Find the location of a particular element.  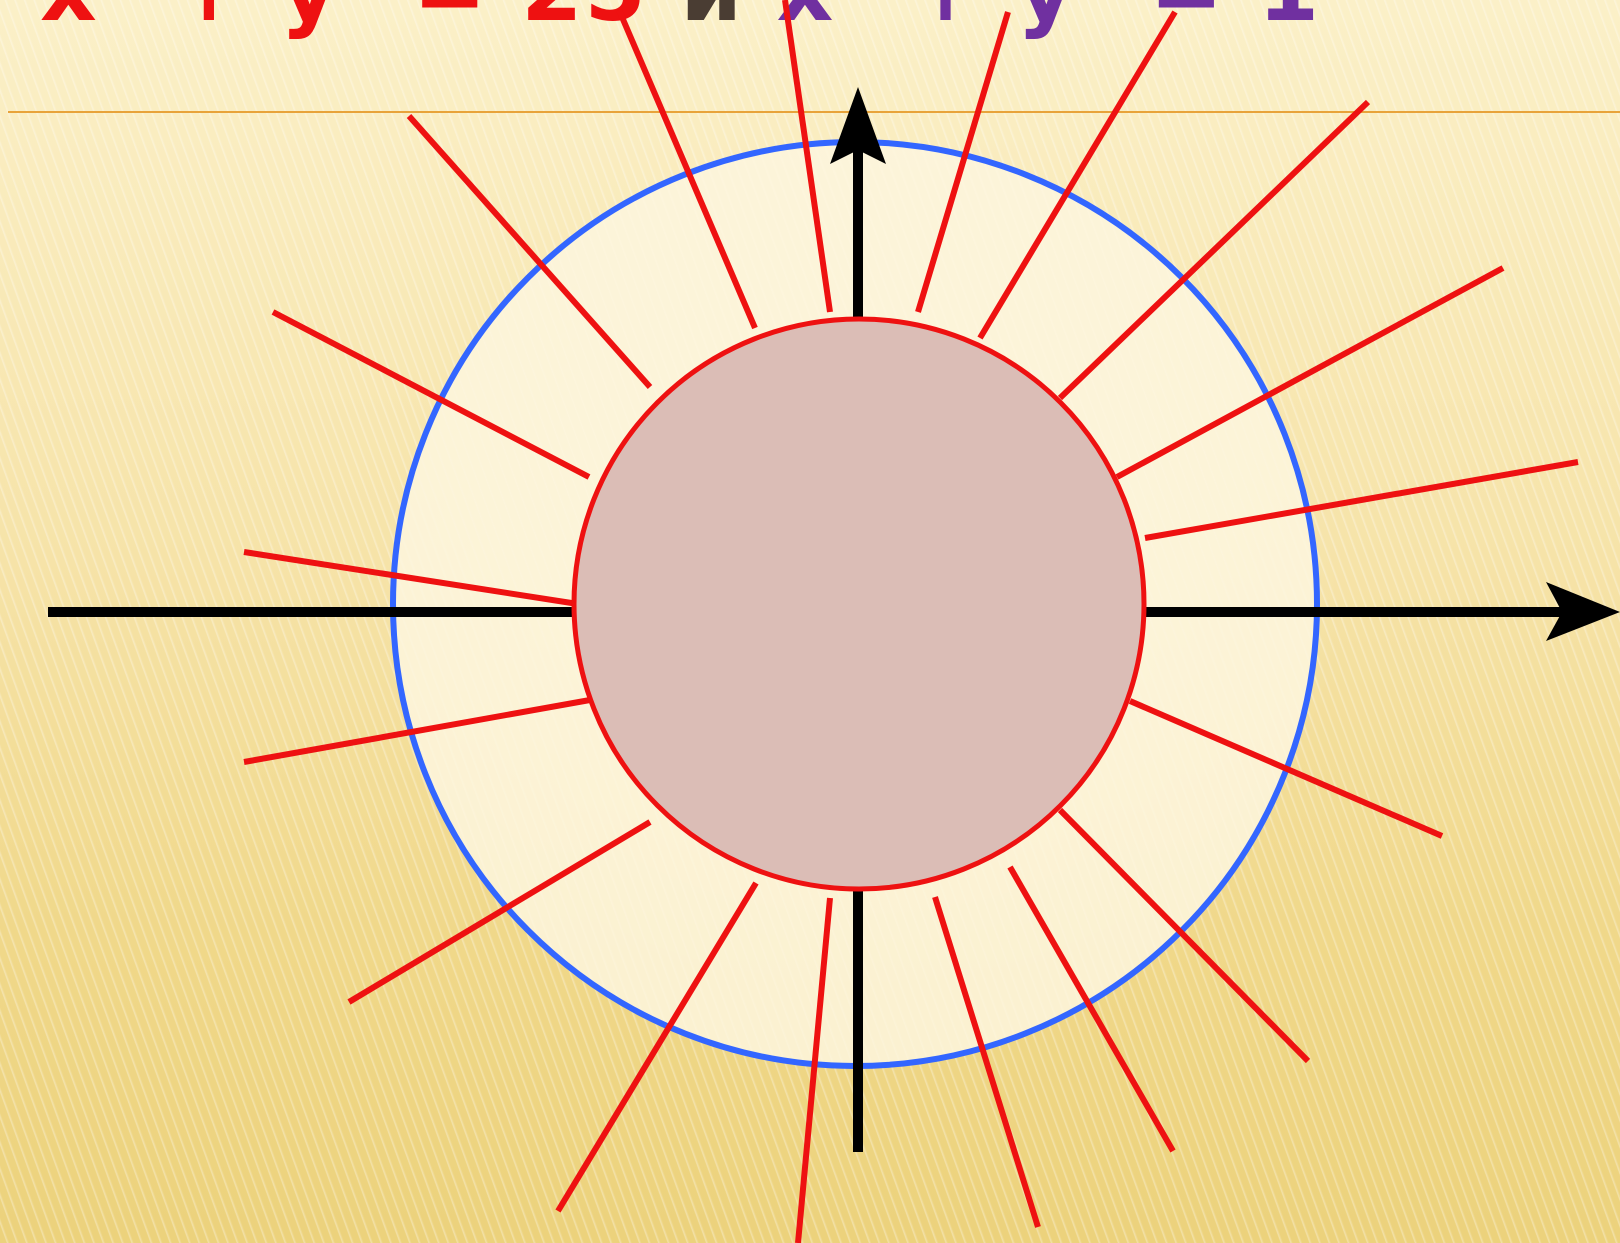

x-axis-arrow is located at coordinates (1583, 611).